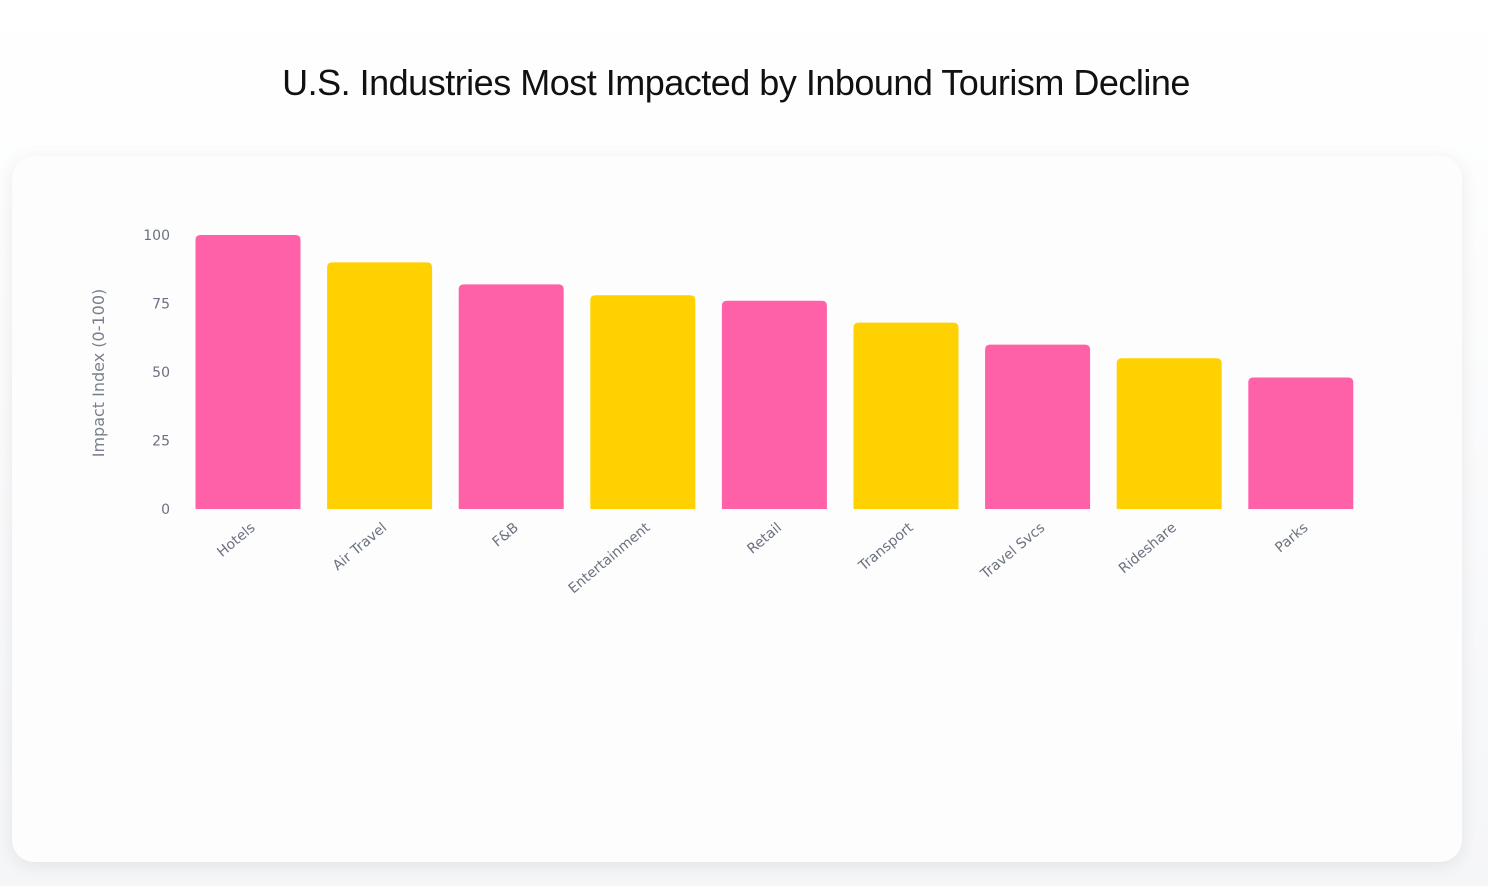 This screenshot has width=1488, height=886. Describe the element at coordinates (98, 373) in the screenshot. I see `y-axis-title: Impact Index (0-100)` at that location.